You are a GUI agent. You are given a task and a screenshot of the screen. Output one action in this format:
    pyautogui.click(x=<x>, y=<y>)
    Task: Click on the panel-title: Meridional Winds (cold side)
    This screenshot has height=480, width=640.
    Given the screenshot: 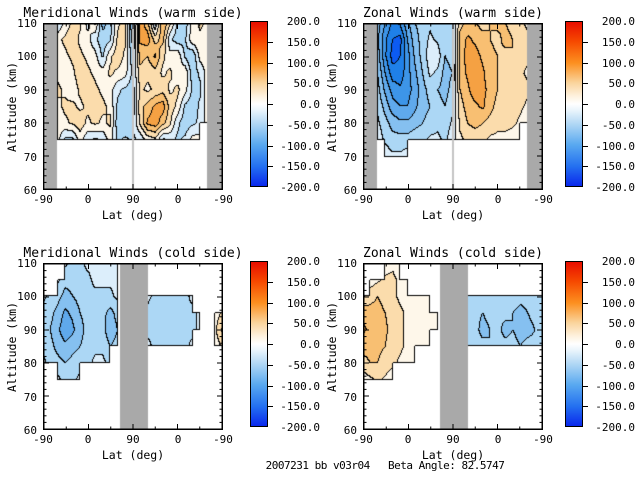 What is the action you would take?
    pyautogui.click(x=133, y=253)
    